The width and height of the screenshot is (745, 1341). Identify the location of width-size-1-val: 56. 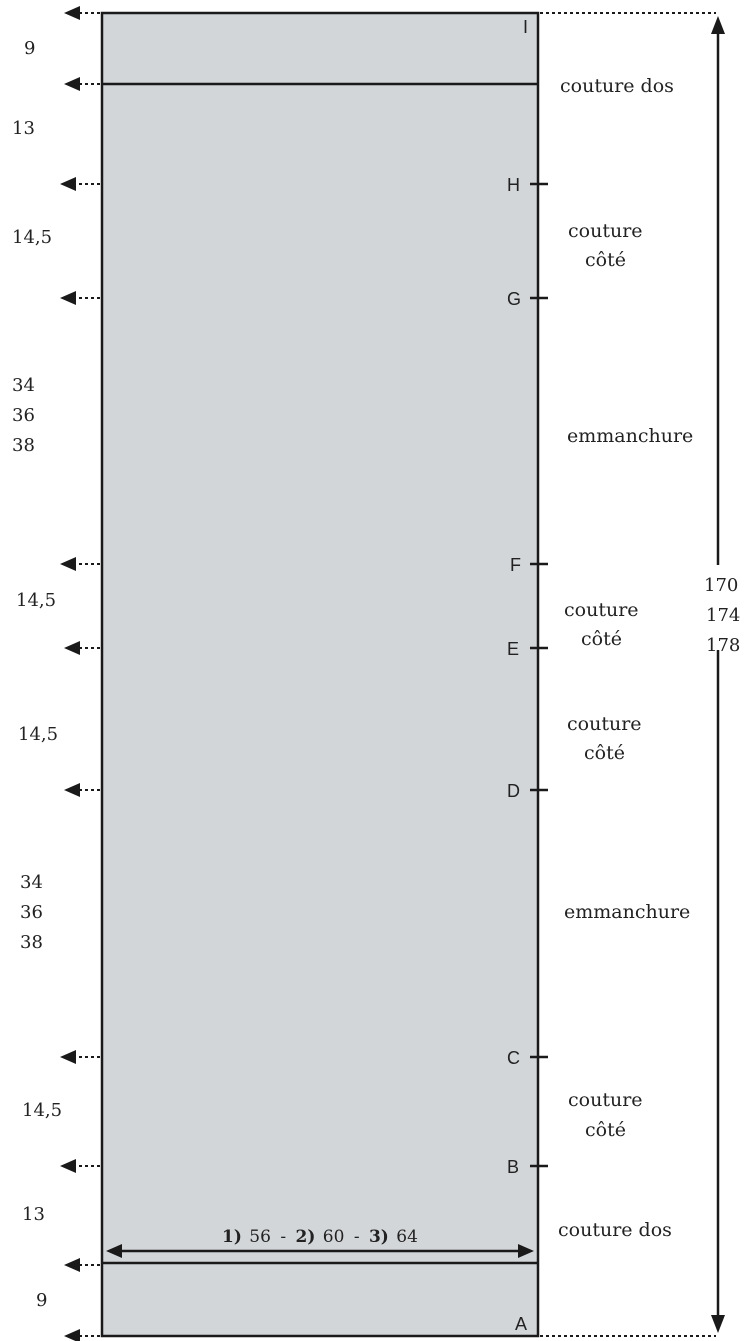
(260, 1237).